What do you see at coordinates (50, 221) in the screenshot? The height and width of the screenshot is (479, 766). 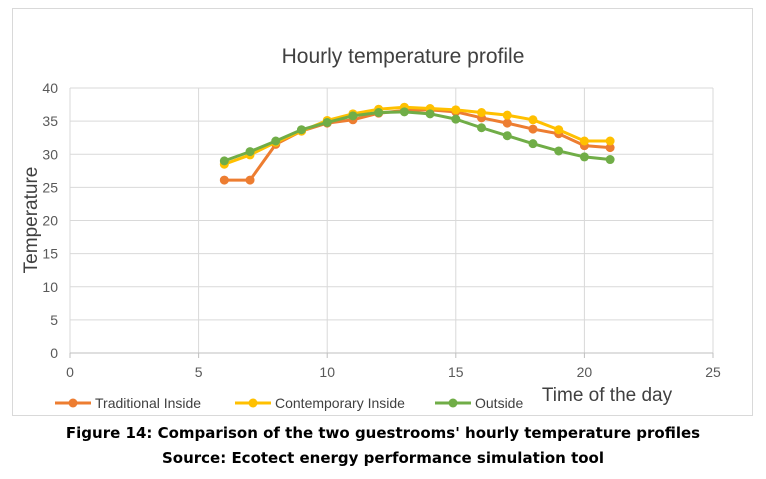 I see `y-tick-label: 20` at bounding box center [50, 221].